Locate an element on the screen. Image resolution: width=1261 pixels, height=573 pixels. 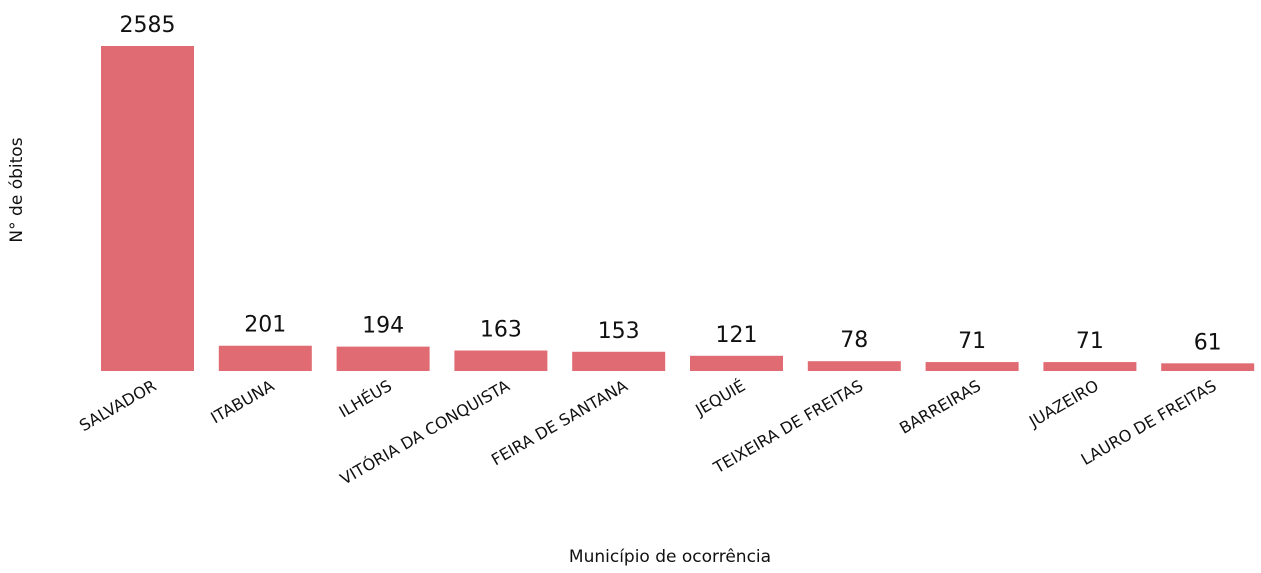
y-axis-label: N° de óbitos is located at coordinates (17, 189).